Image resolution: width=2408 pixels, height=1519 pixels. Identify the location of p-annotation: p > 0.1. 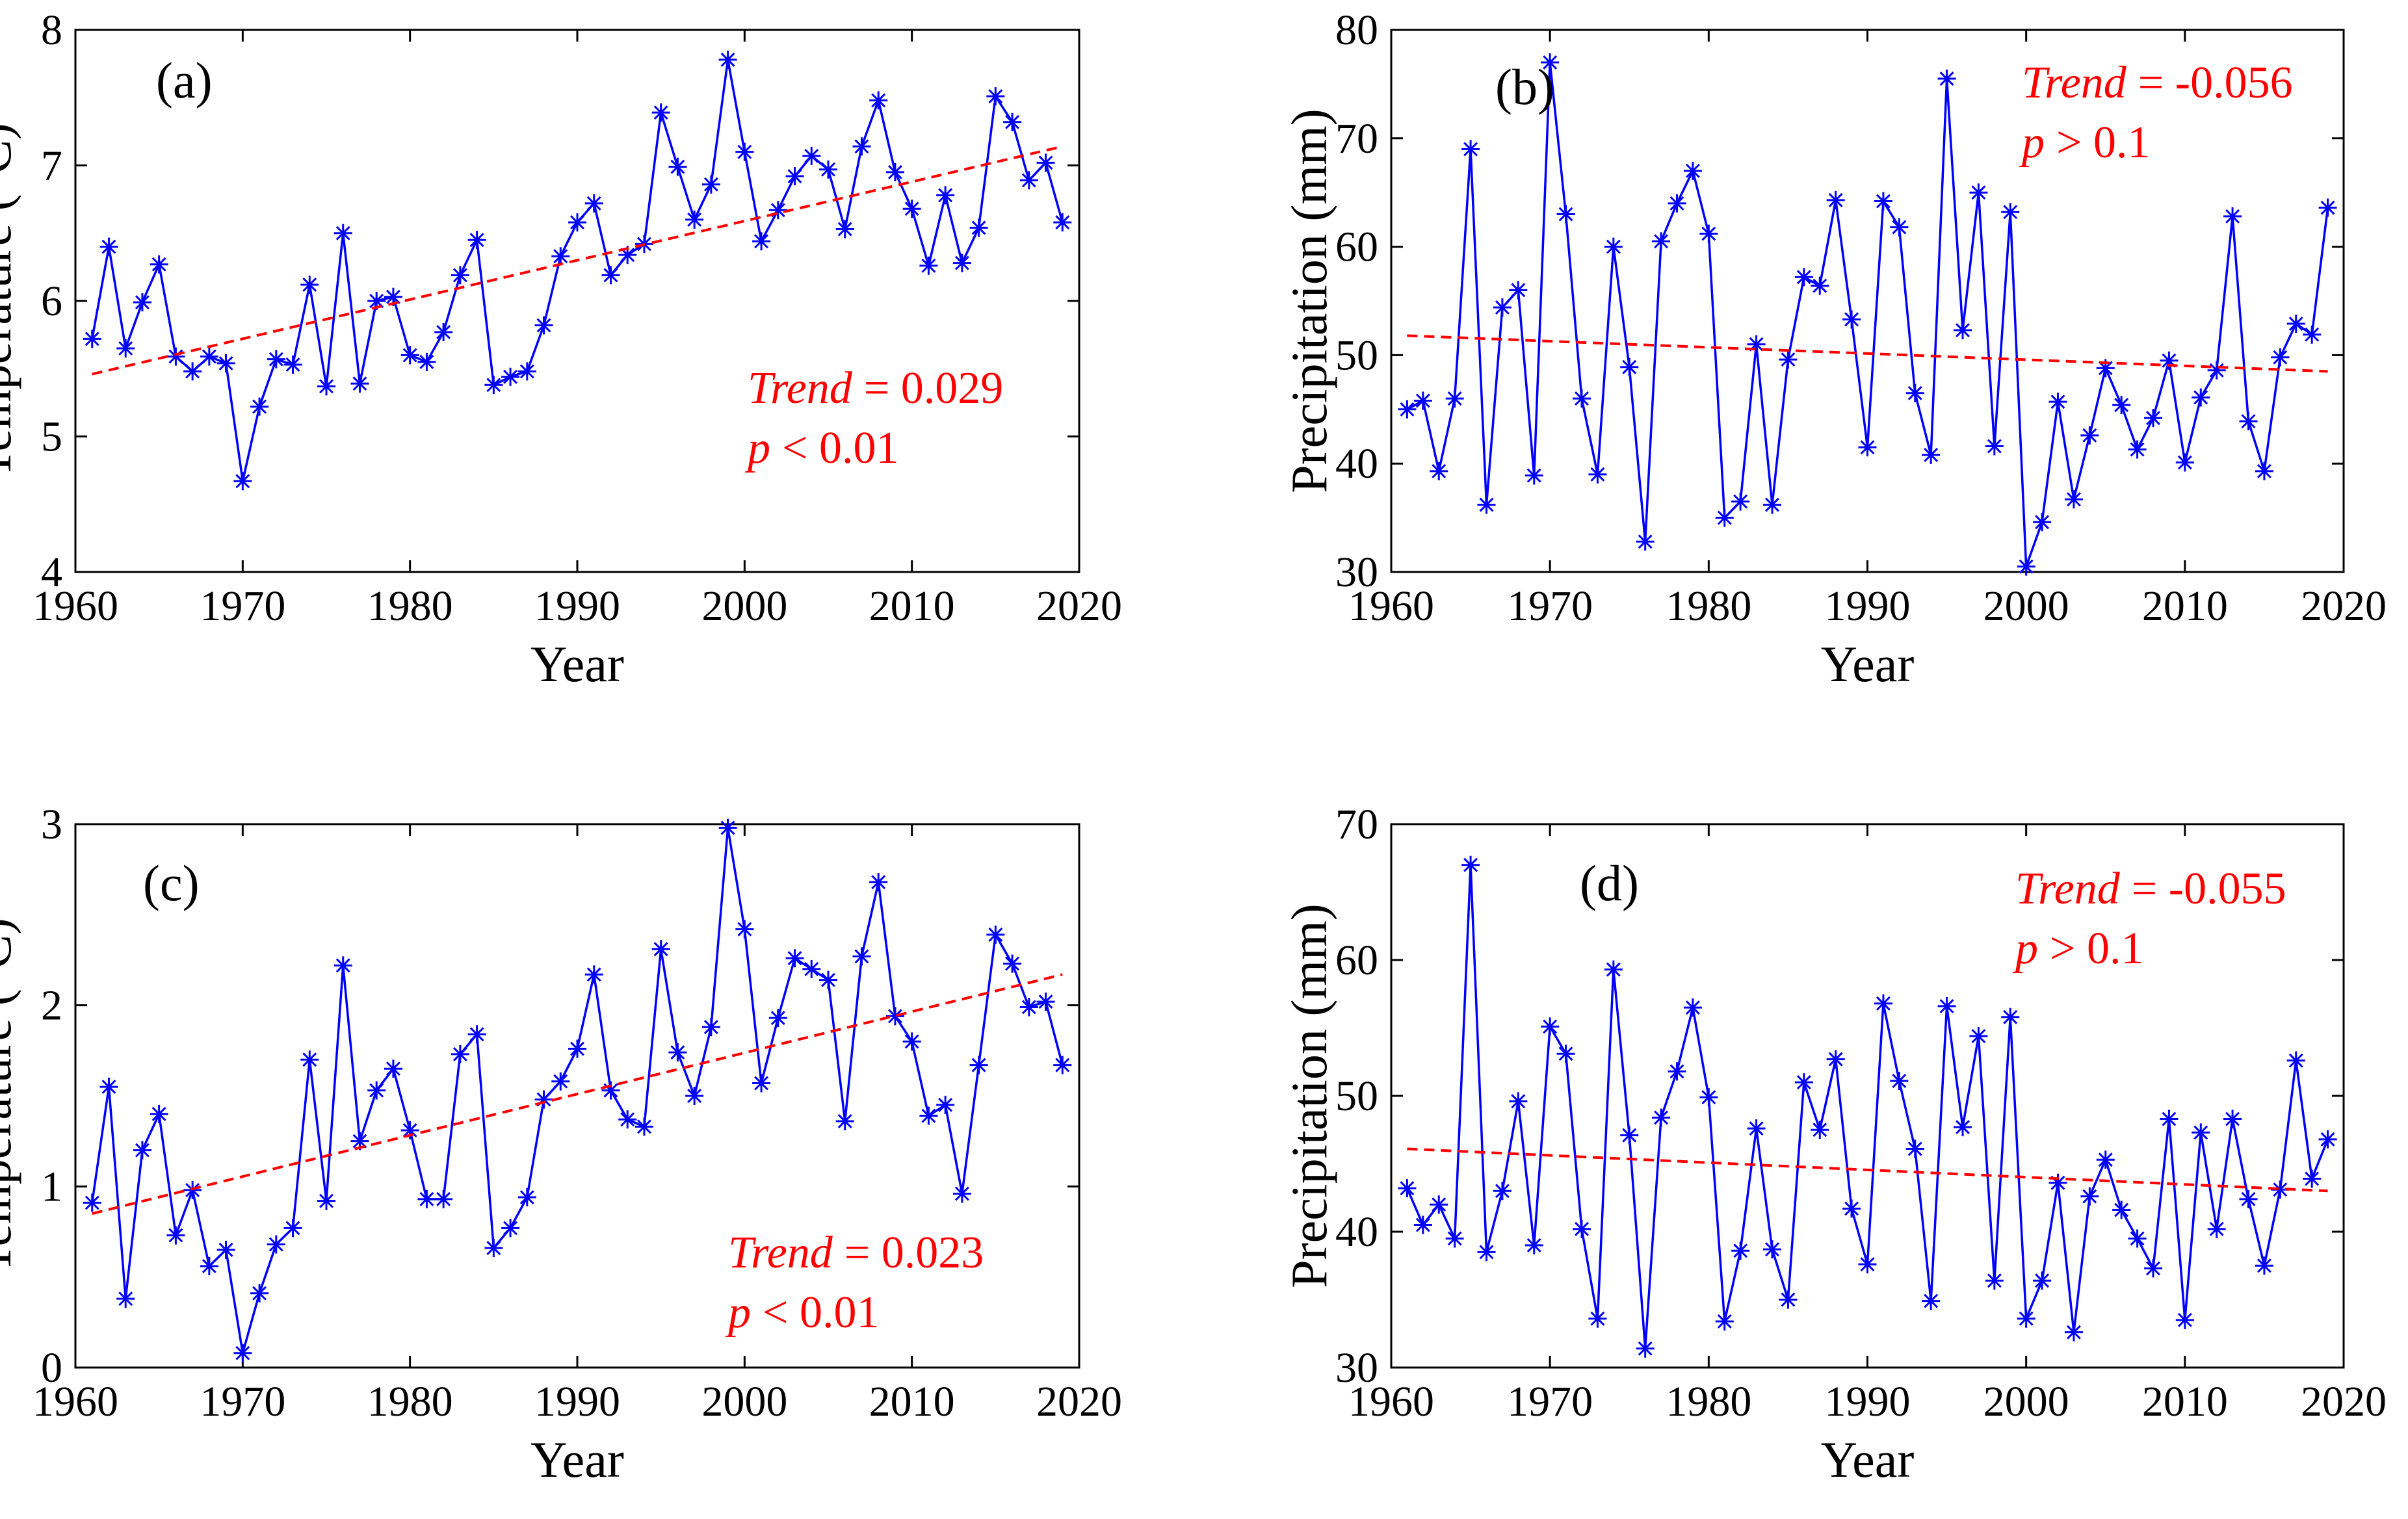
(2077, 949).